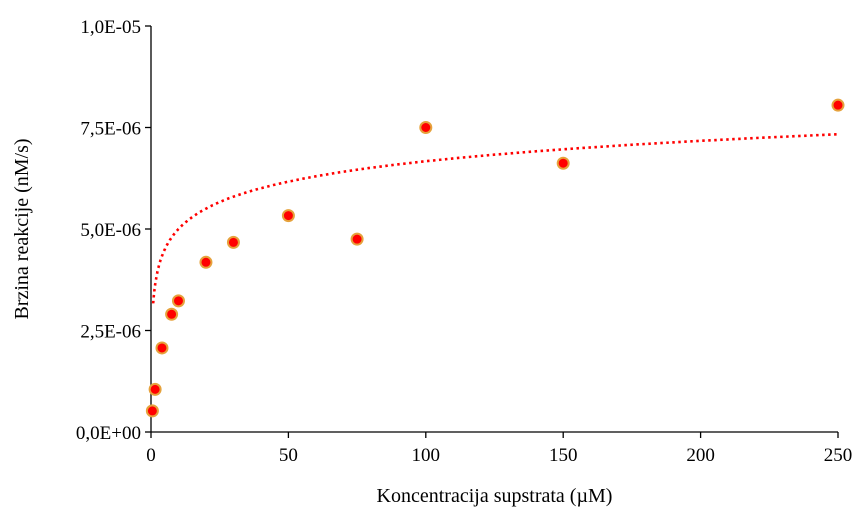 This screenshot has width=859, height=511. Describe the element at coordinates (495, 496) in the screenshot. I see `x-axis-title: Koncentracija supstrata (µM)` at that location.